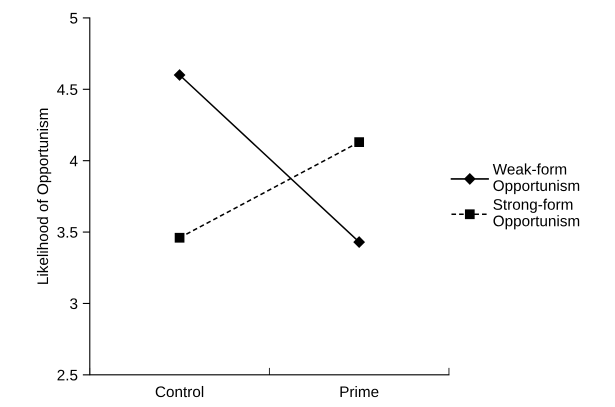 The height and width of the screenshot is (407, 615). I want to click on y-tick-label: 4, so click(74, 161).